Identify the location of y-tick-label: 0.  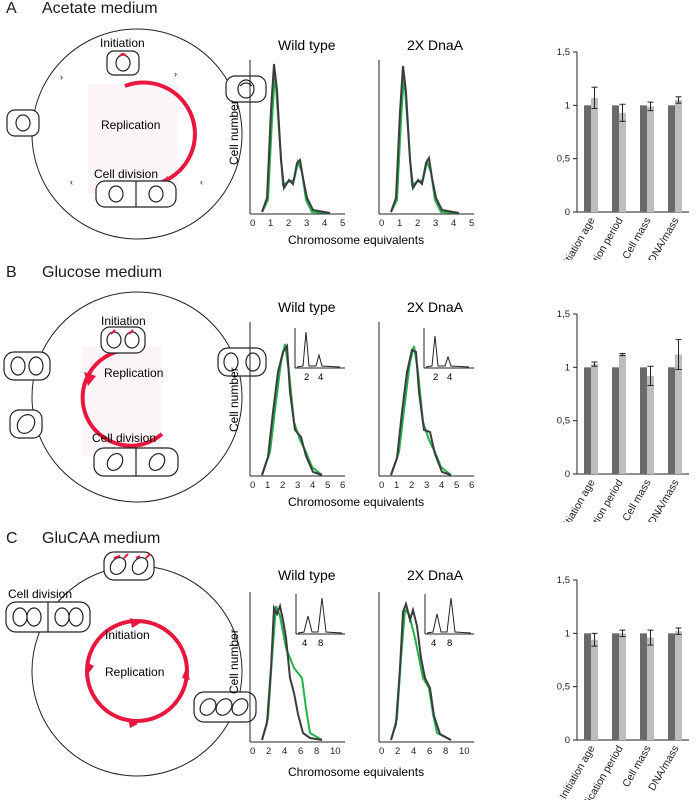
(567, 740).